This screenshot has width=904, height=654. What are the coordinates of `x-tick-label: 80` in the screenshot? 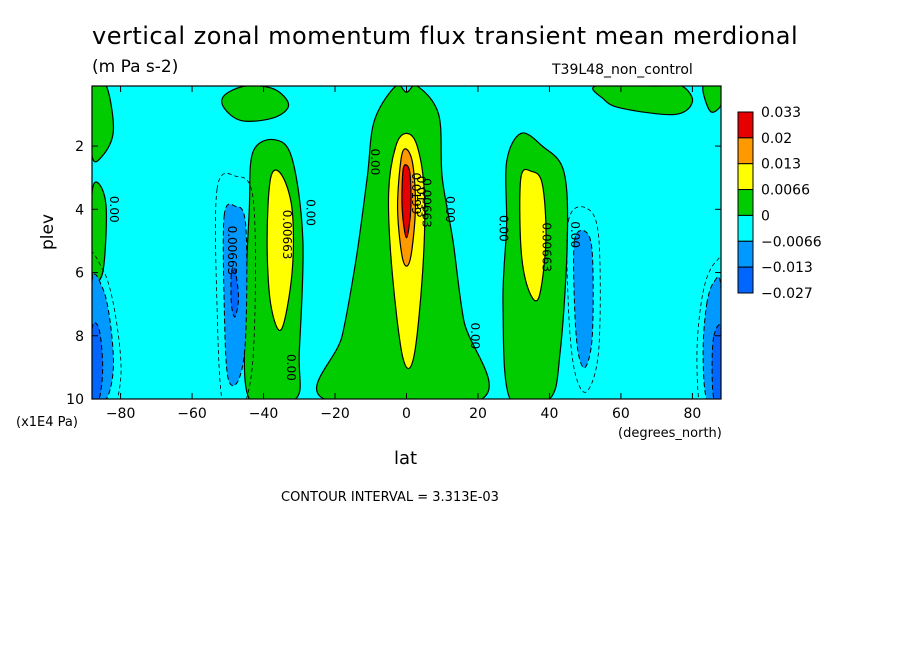 It's located at (692, 414).